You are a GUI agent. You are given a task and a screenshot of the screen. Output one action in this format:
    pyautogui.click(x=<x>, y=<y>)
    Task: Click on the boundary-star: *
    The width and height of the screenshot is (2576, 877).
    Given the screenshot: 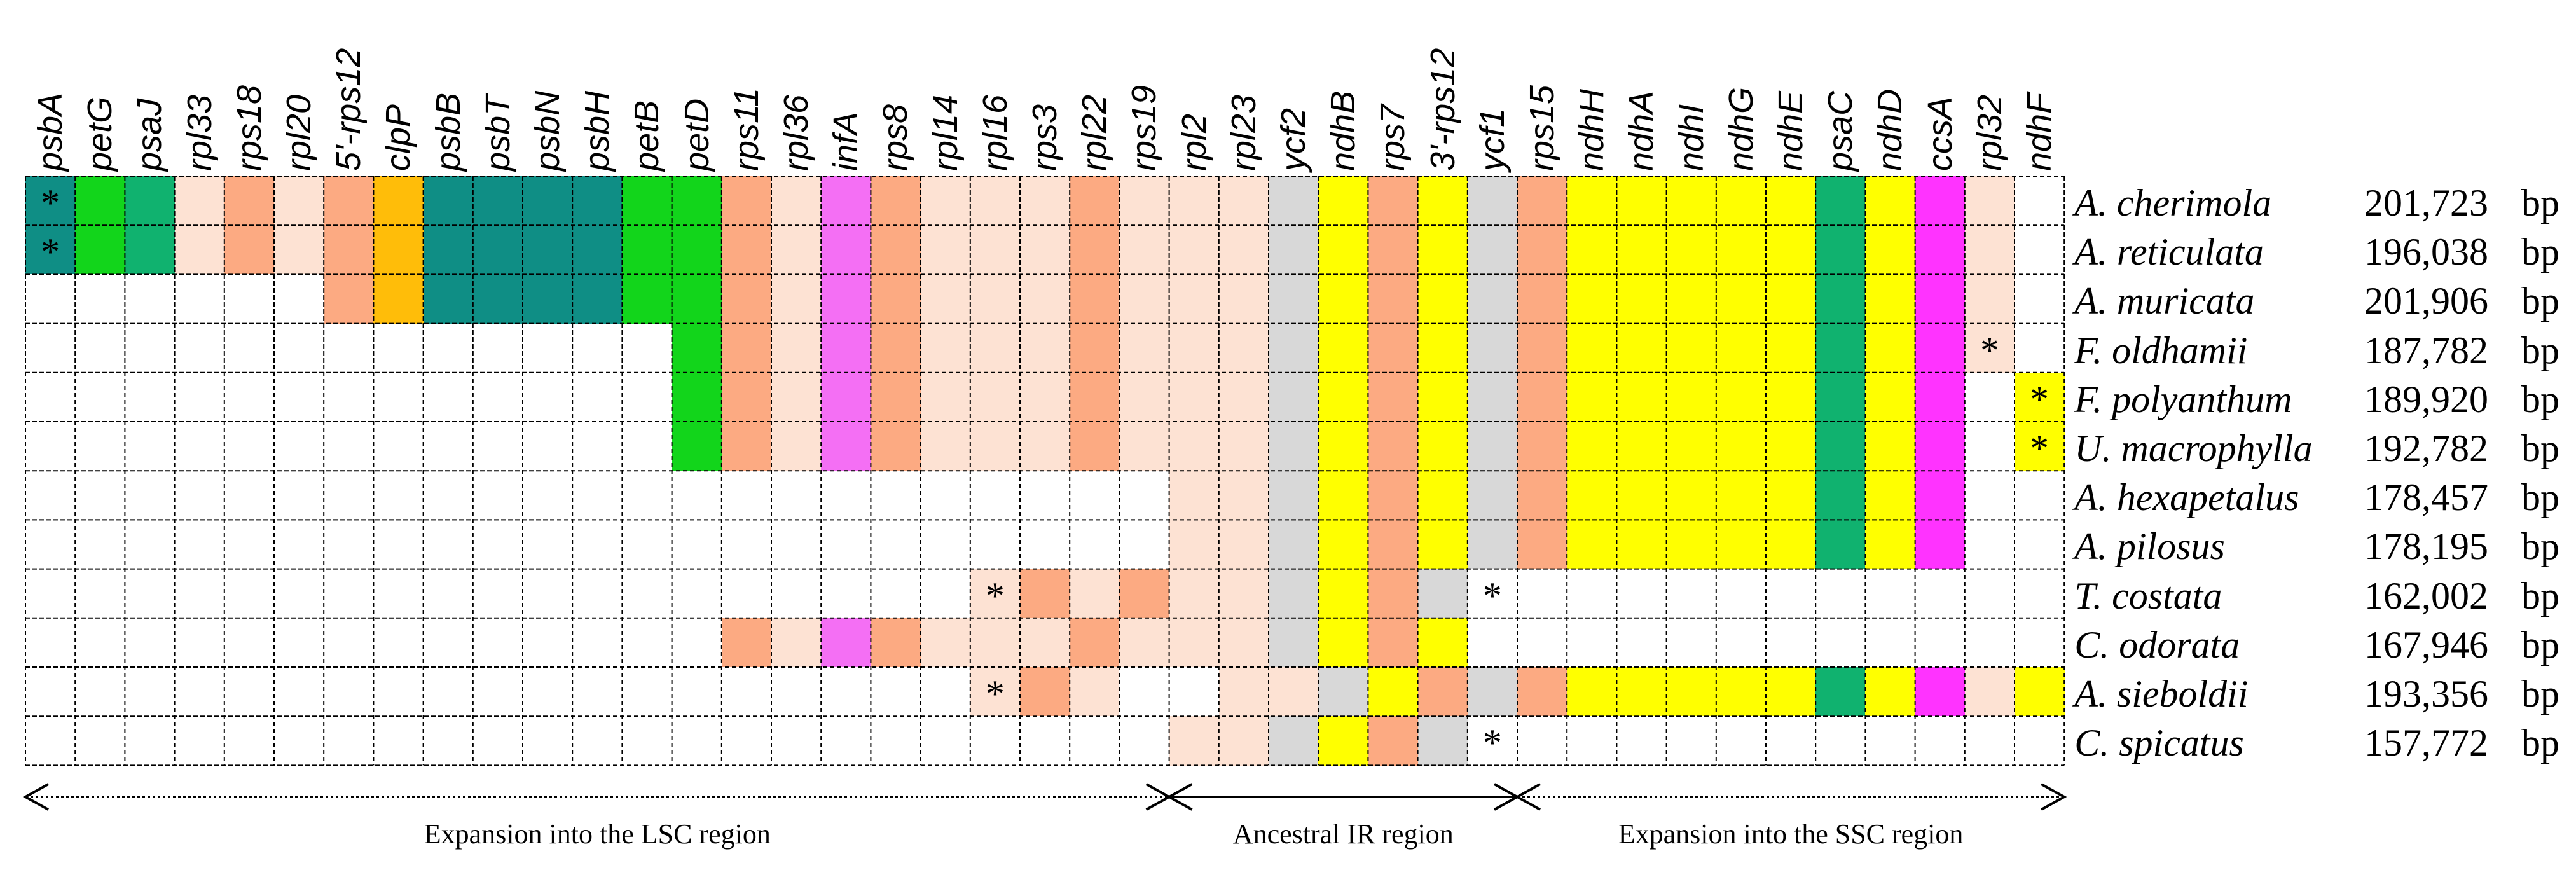 What is the action you would take?
    pyautogui.click(x=51, y=203)
    